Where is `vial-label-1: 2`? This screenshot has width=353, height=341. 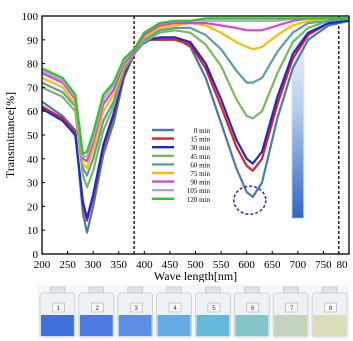 vial-label-1: 2 is located at coordinates (98, 309).